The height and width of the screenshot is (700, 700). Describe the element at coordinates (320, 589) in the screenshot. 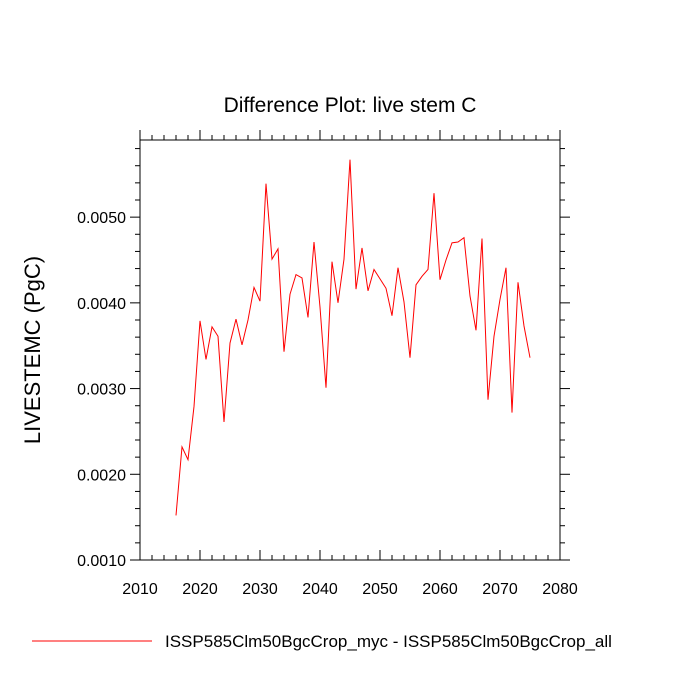

I see `x-tick-label: 2040` at that location.